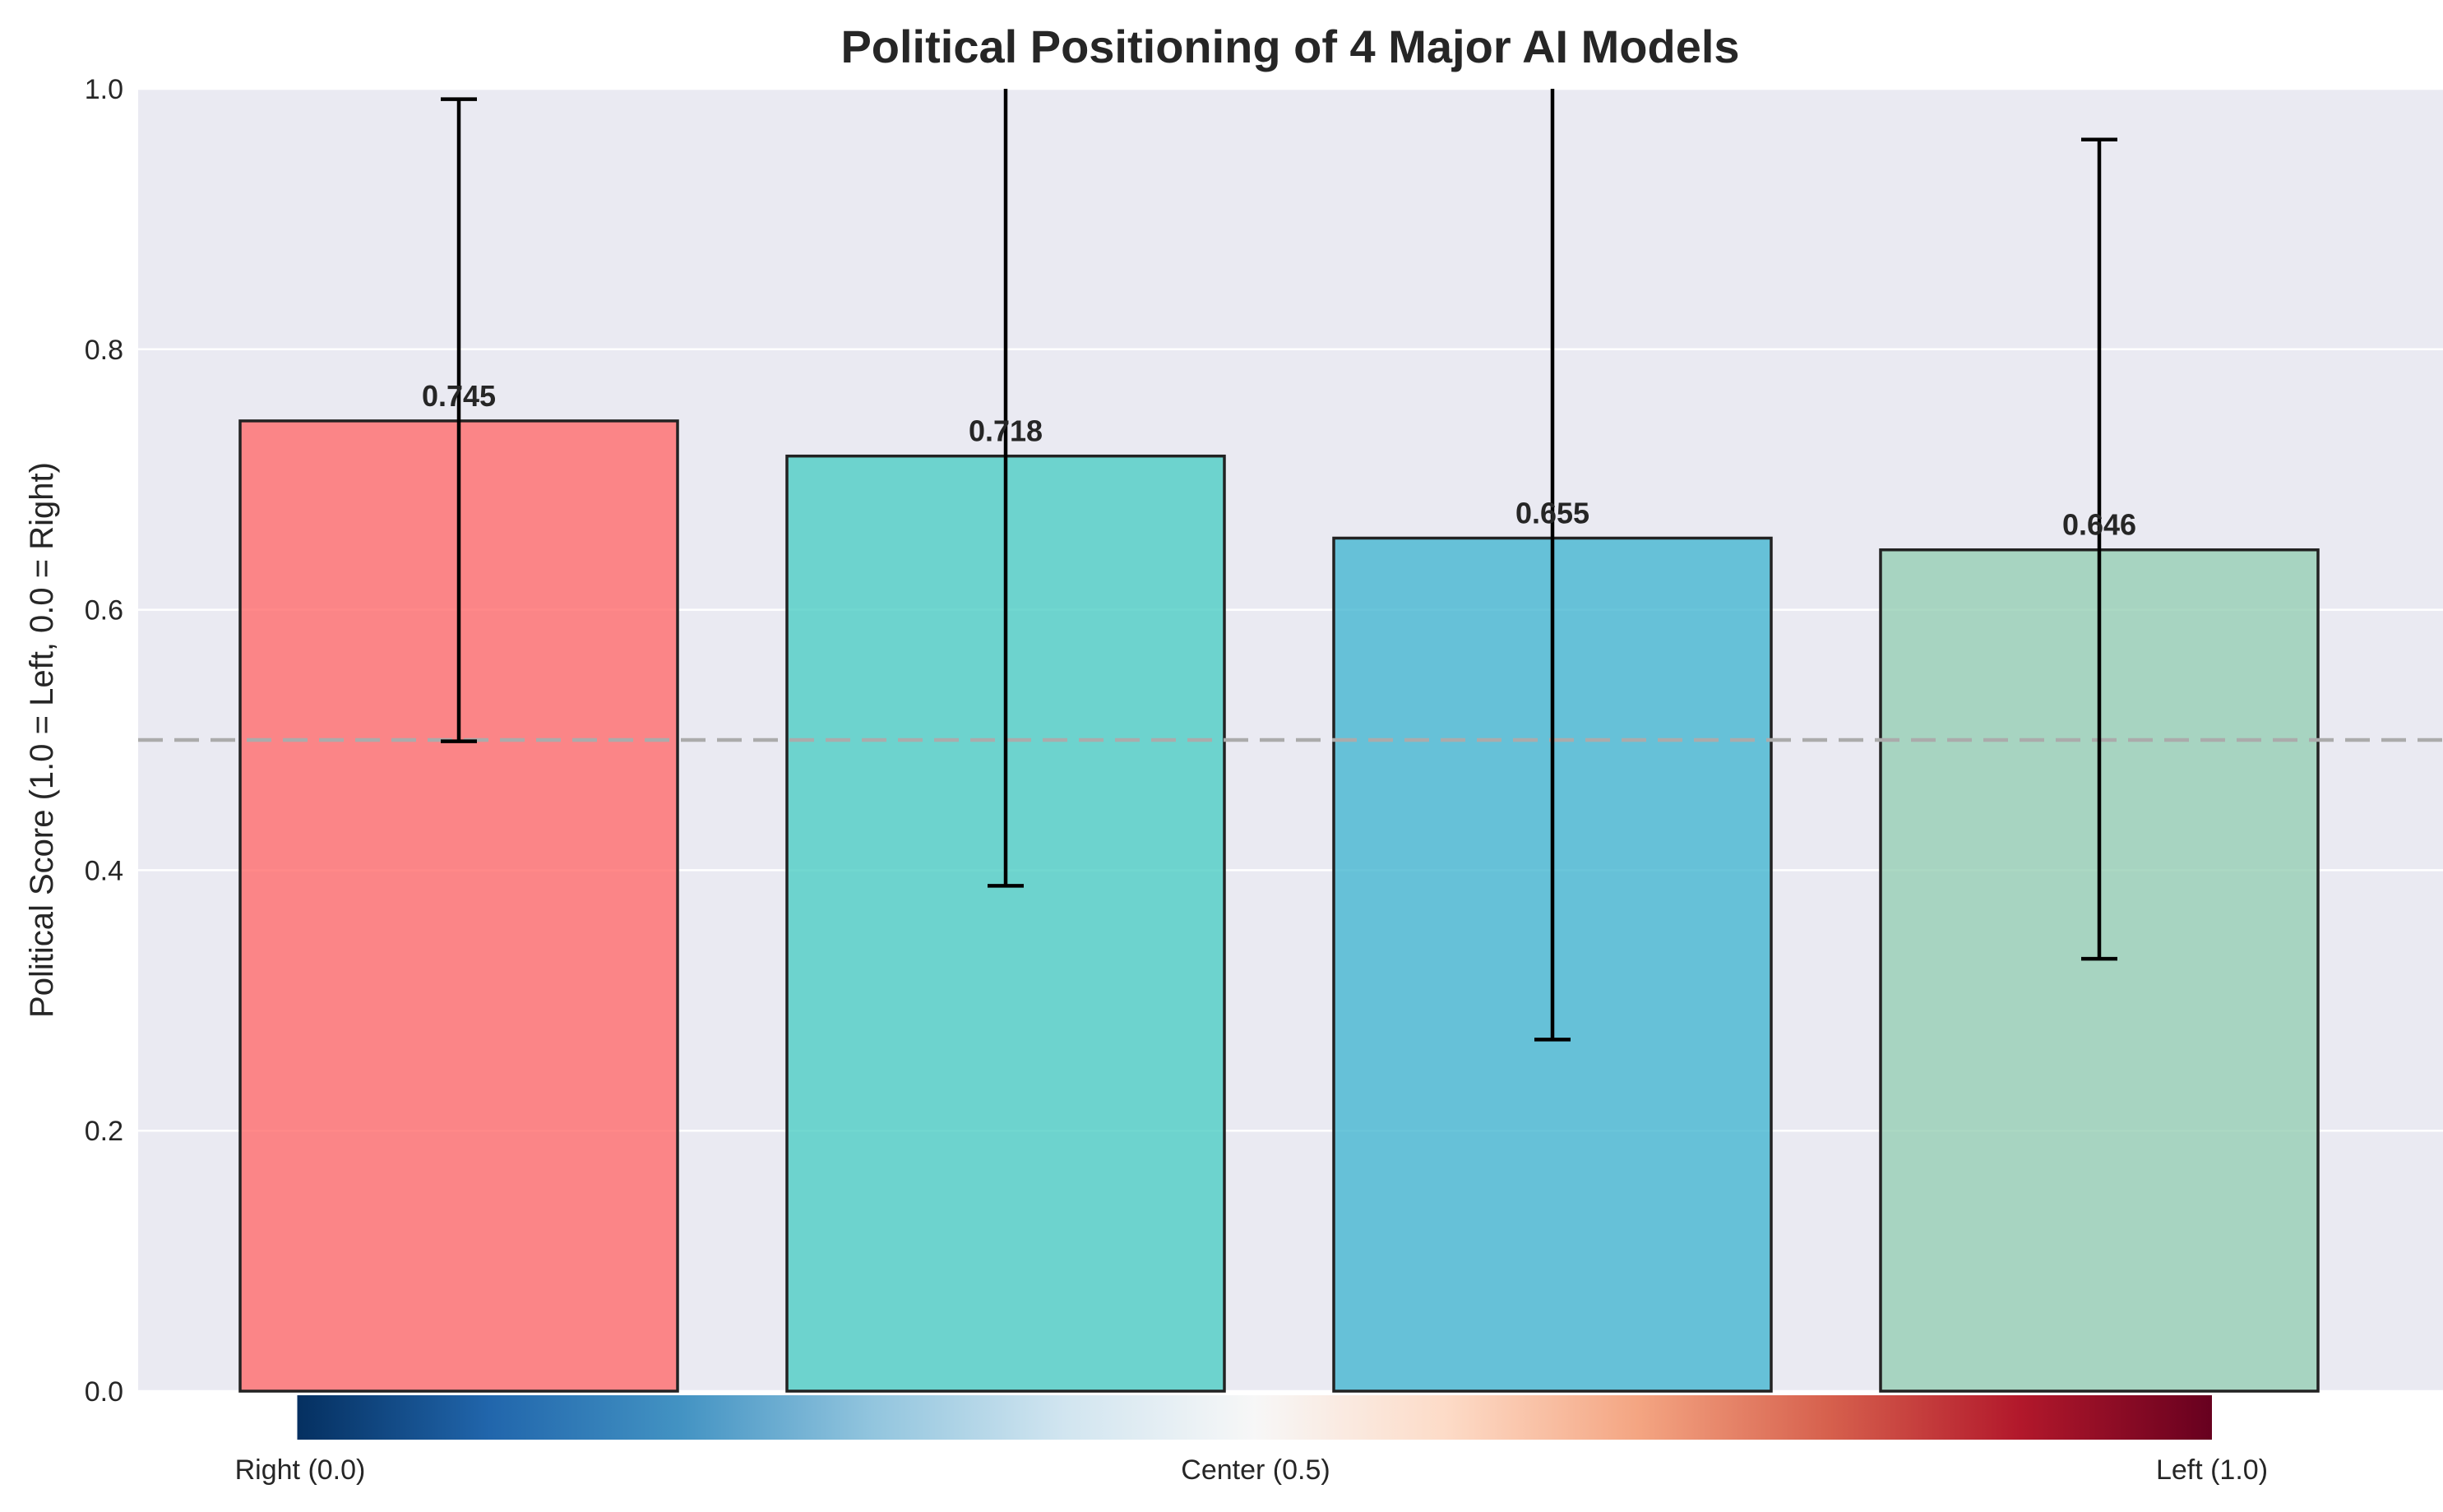  What do you see at coordinates (104, 741) in the screenshot?
I see `y-axis: 0.0 0.2 0.4 0.6 0.8 1.0` at bounding box center [104, 741].